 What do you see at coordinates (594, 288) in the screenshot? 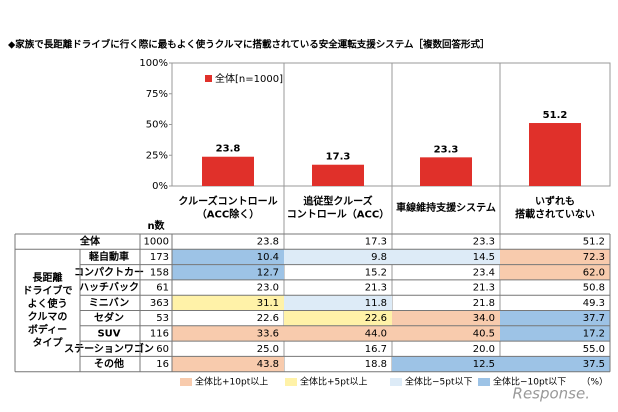
I see `cell: 50.8` at bounding box center [594, 288].